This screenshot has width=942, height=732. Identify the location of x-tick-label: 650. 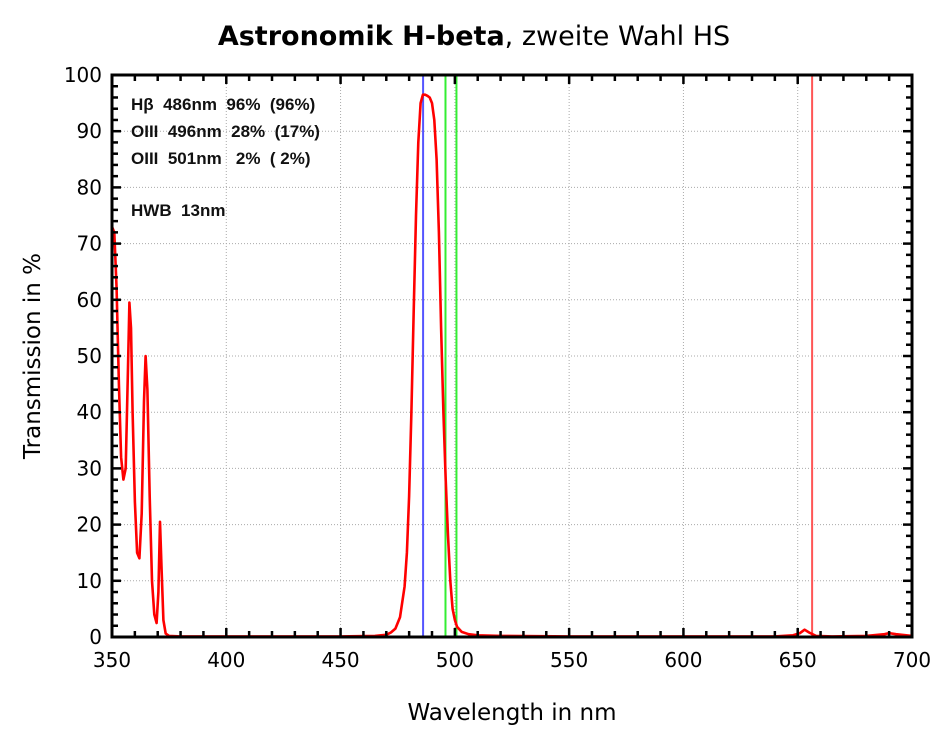
(798, 660).